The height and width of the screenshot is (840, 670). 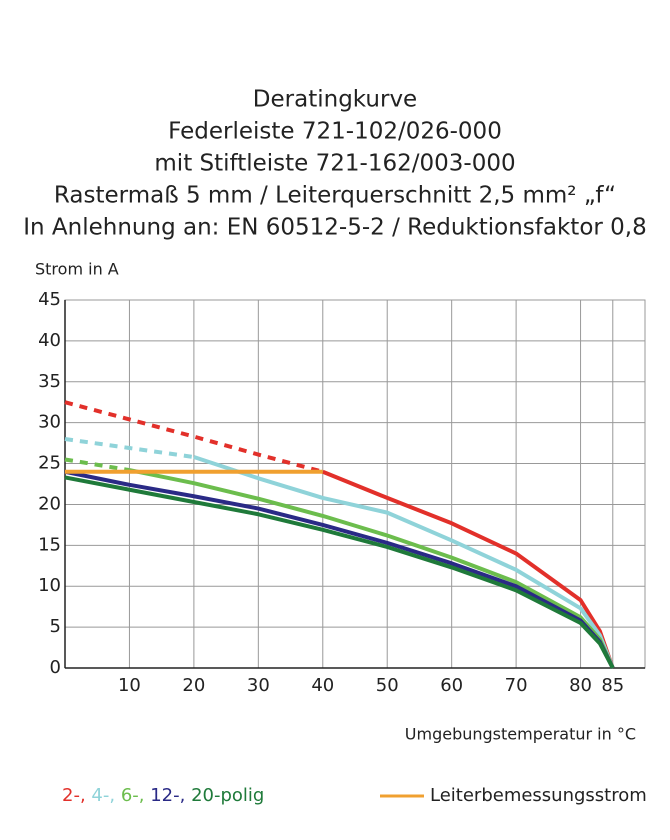 I want to click on chart-title: mit Stiftleiste 721-162/003-000, so click(x=334, y=164).